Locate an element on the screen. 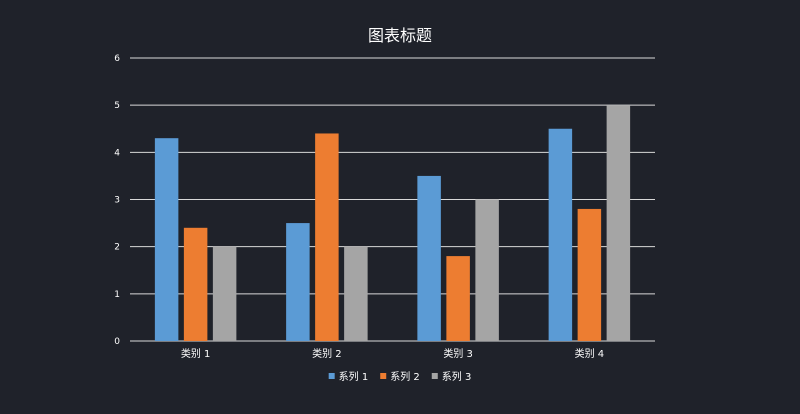 This screenshot has width=800, height=414. y-tick-label: 1 is located at coordinates (117, 295).